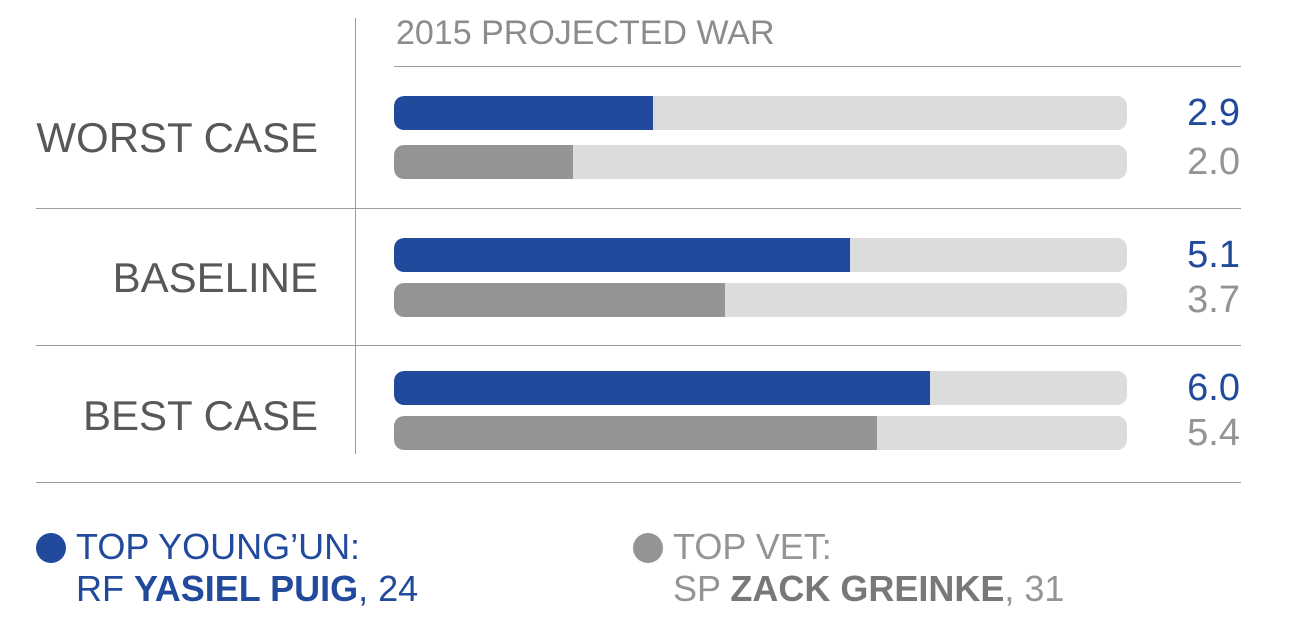 This screenshot has width=1296, height=636. What do you see at coordinates (559, 300) in the screenshot?
I see `bar-greinke-baseline` at bounding box center [559, 300].